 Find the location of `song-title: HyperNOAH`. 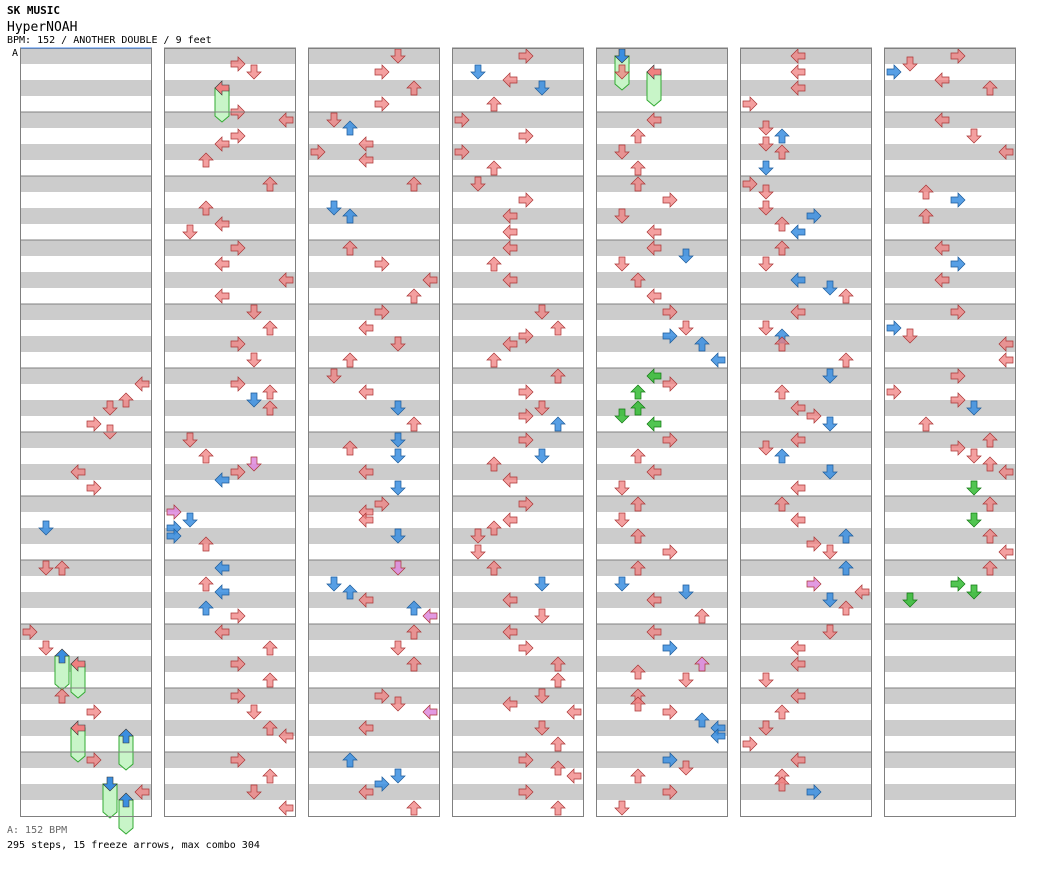

song-title: HyperNOAH is located at coordinates (42, 27).